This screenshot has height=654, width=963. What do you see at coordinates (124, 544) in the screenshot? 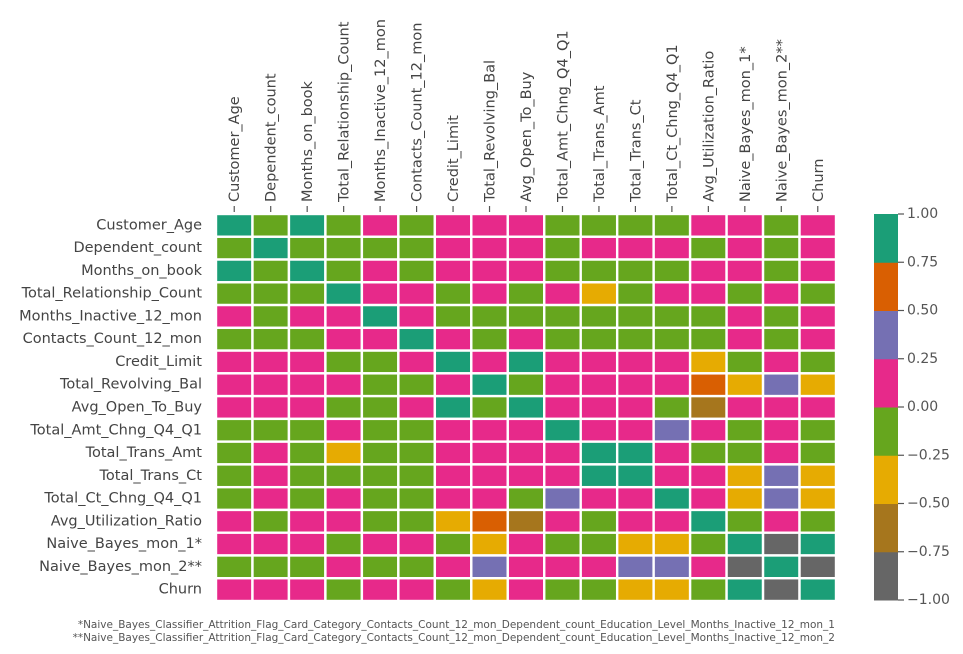
I see `row-label-naive-bayes-mon-1: Naive_Bayes_mon_1*` at bounding box center [124, 544].